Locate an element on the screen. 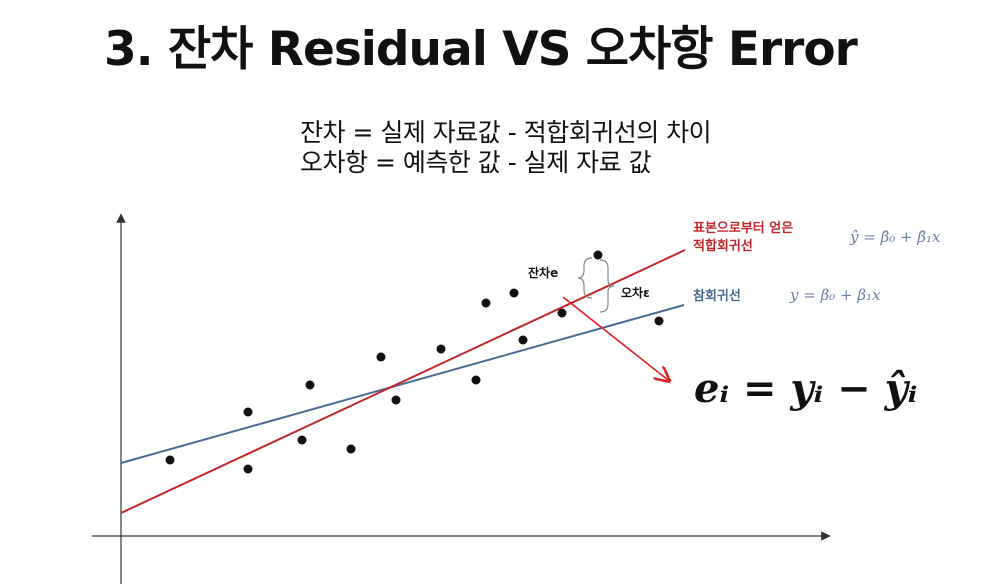  pointer-arrow is located at coordinates (615, 338).